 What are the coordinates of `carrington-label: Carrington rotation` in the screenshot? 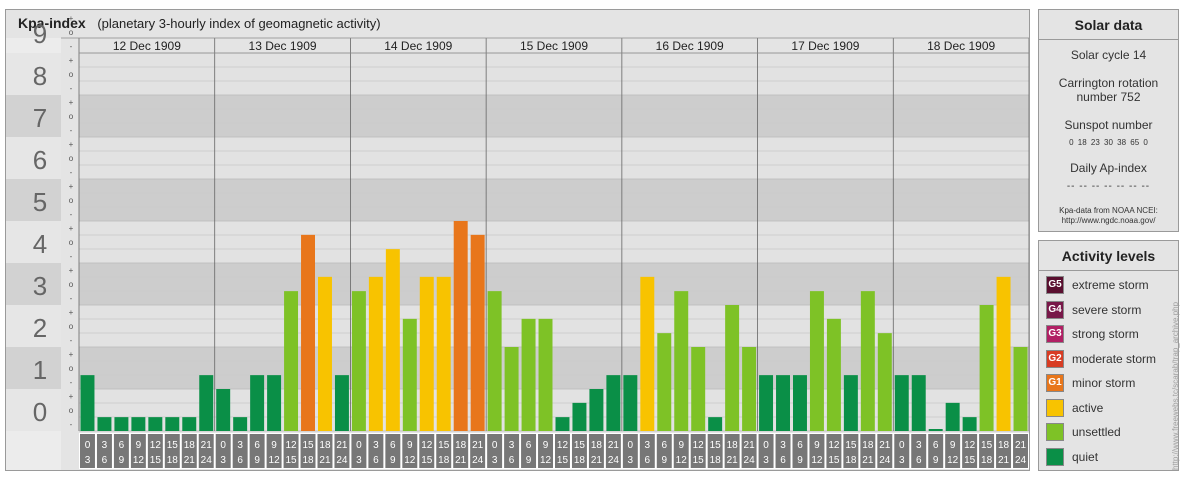 It's located at (1108, 83).